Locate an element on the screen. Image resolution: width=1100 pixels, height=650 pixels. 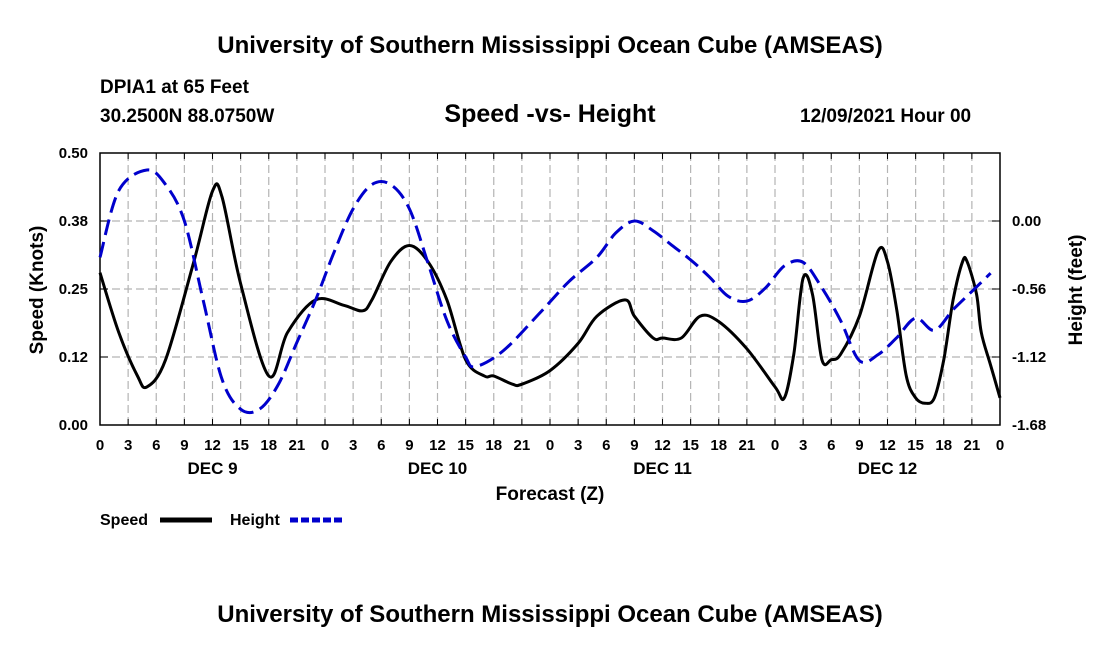
station-coordinates: 30.2500N 88.0750W is located at coordinates (187, 116).